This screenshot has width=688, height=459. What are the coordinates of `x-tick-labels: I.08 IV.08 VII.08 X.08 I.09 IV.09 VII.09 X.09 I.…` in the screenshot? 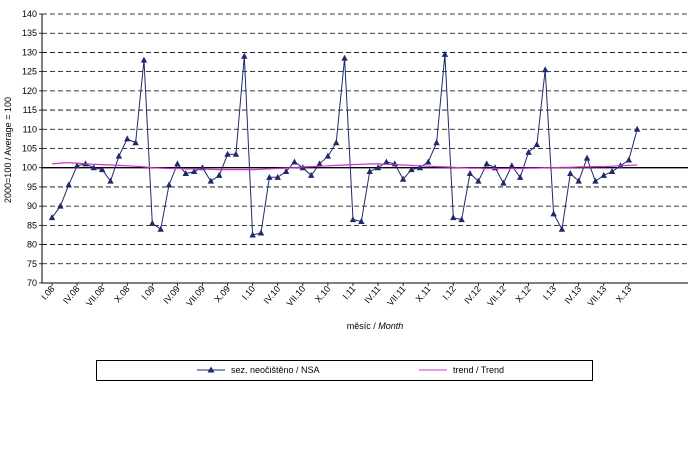 It's located at (336, 296).